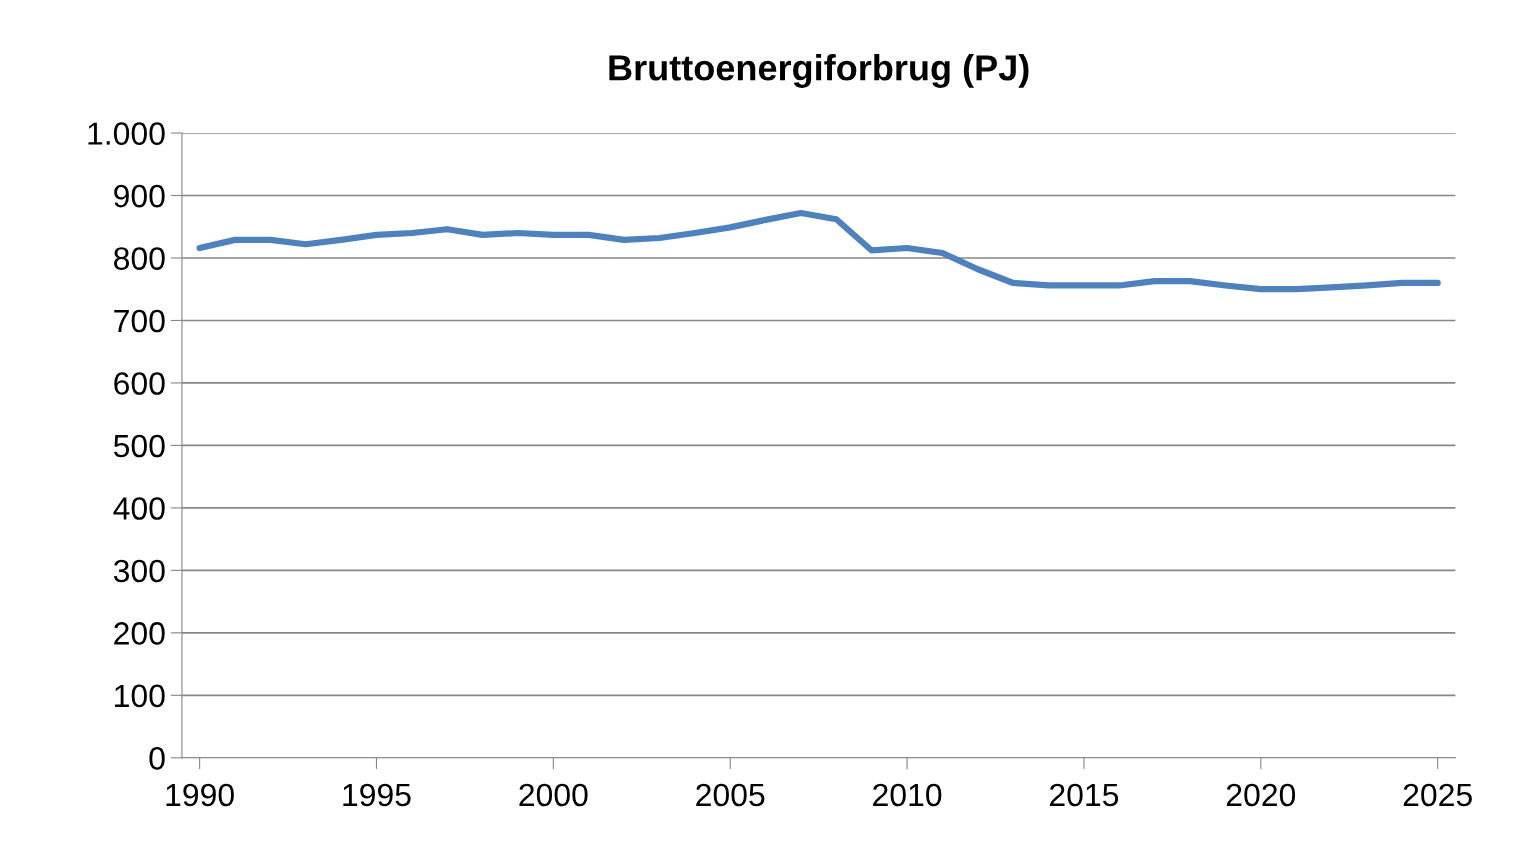 Image resolution: width=1516 pixels, height=842 pixels. Describe the element at coordinates (200, 795) in the screenshot. I see `x-tick-label: 1990` at that location.